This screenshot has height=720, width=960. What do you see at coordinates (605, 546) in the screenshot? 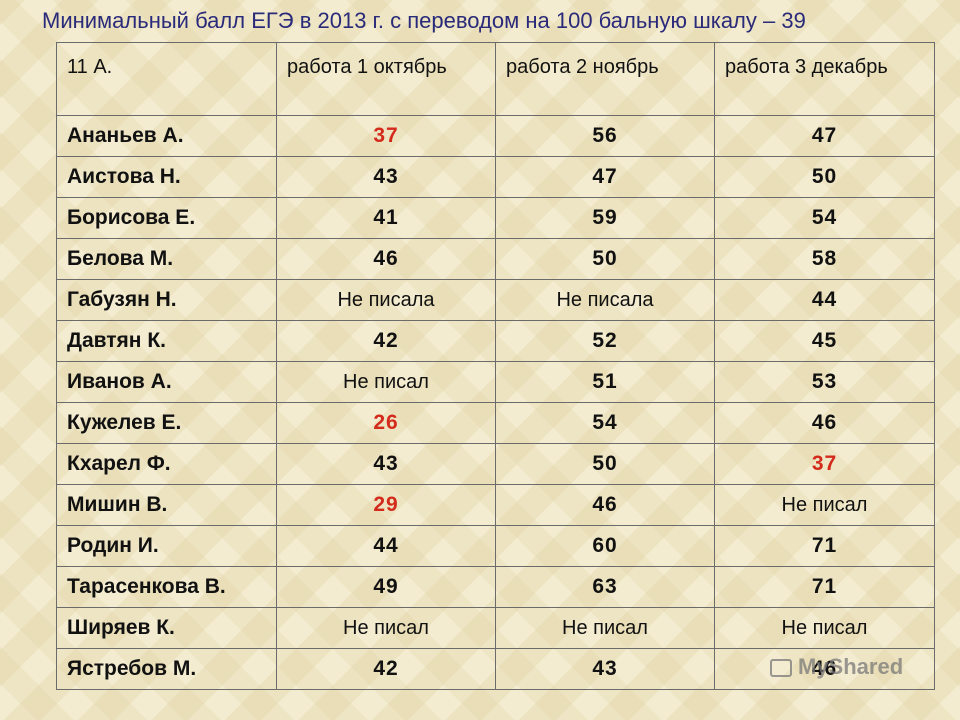
I see `score-work-2: 60` at bounding box center [605, 546].